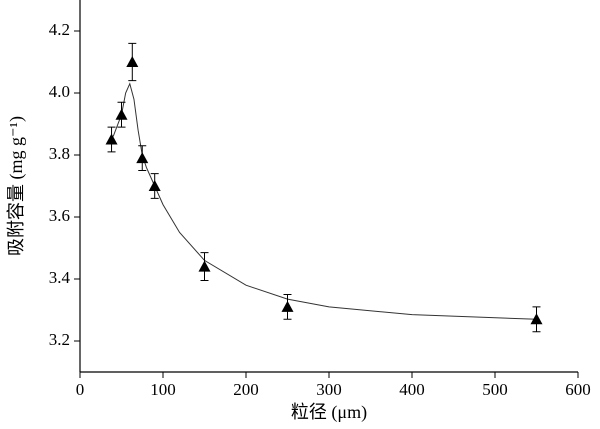 Image resolution: width=600 pixels, height=429 pixels. Describe the element at coordinates (495, 389) in the screenshot. I see `x-tick-label: 500` at that location.